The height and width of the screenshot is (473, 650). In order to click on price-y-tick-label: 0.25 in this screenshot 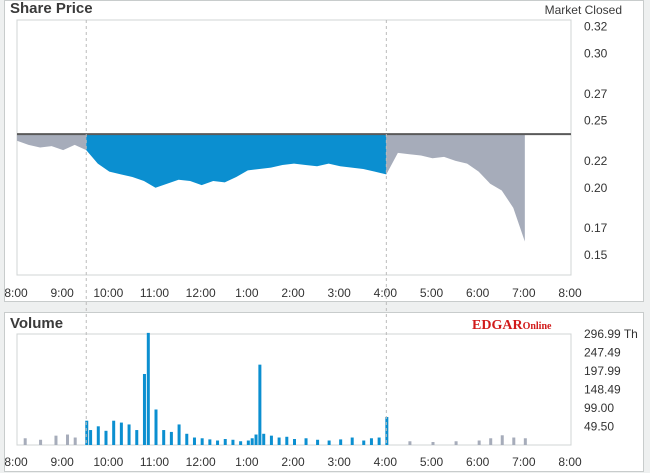, I will do `click(596, 121)`.